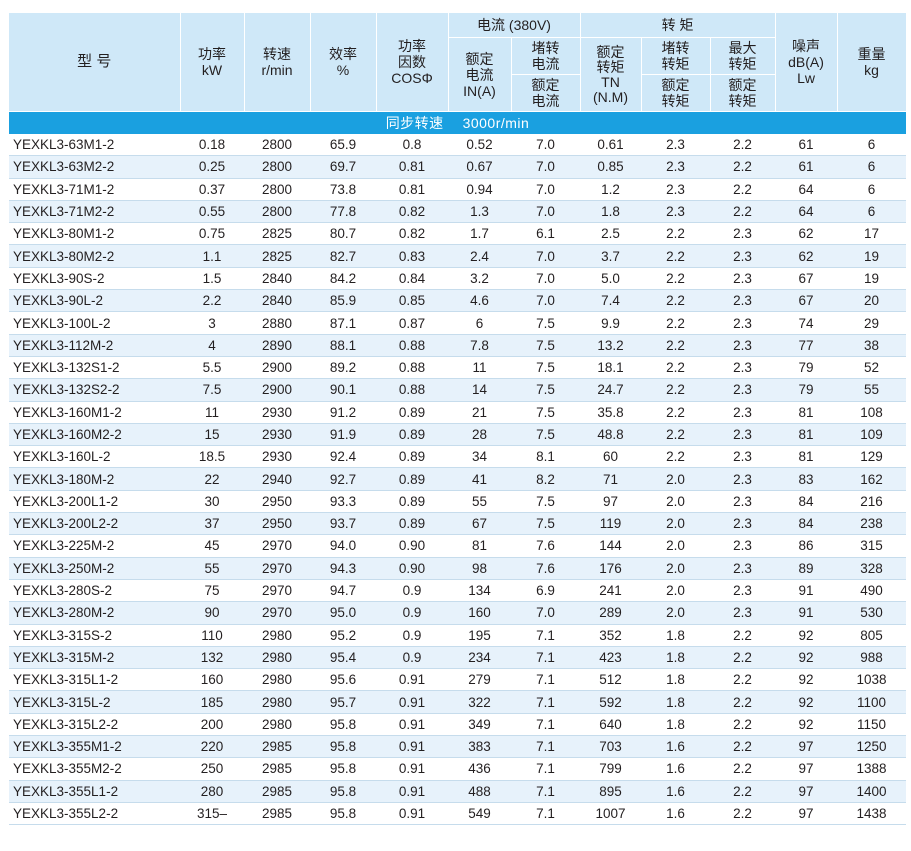  Describe the element at coordinates (479, 613) in the screenshot. I see `table-cell: 160` at that location.